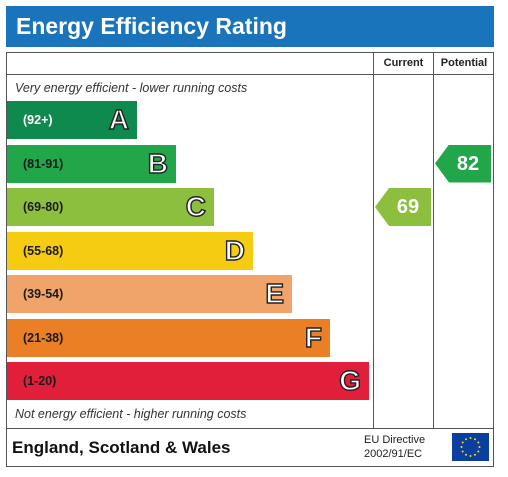 This screenshot has height=477, width=508. Describe the element at coordinates (395, 440) in the screenshot. I see `directive-line-1: EU Directive` at that location.